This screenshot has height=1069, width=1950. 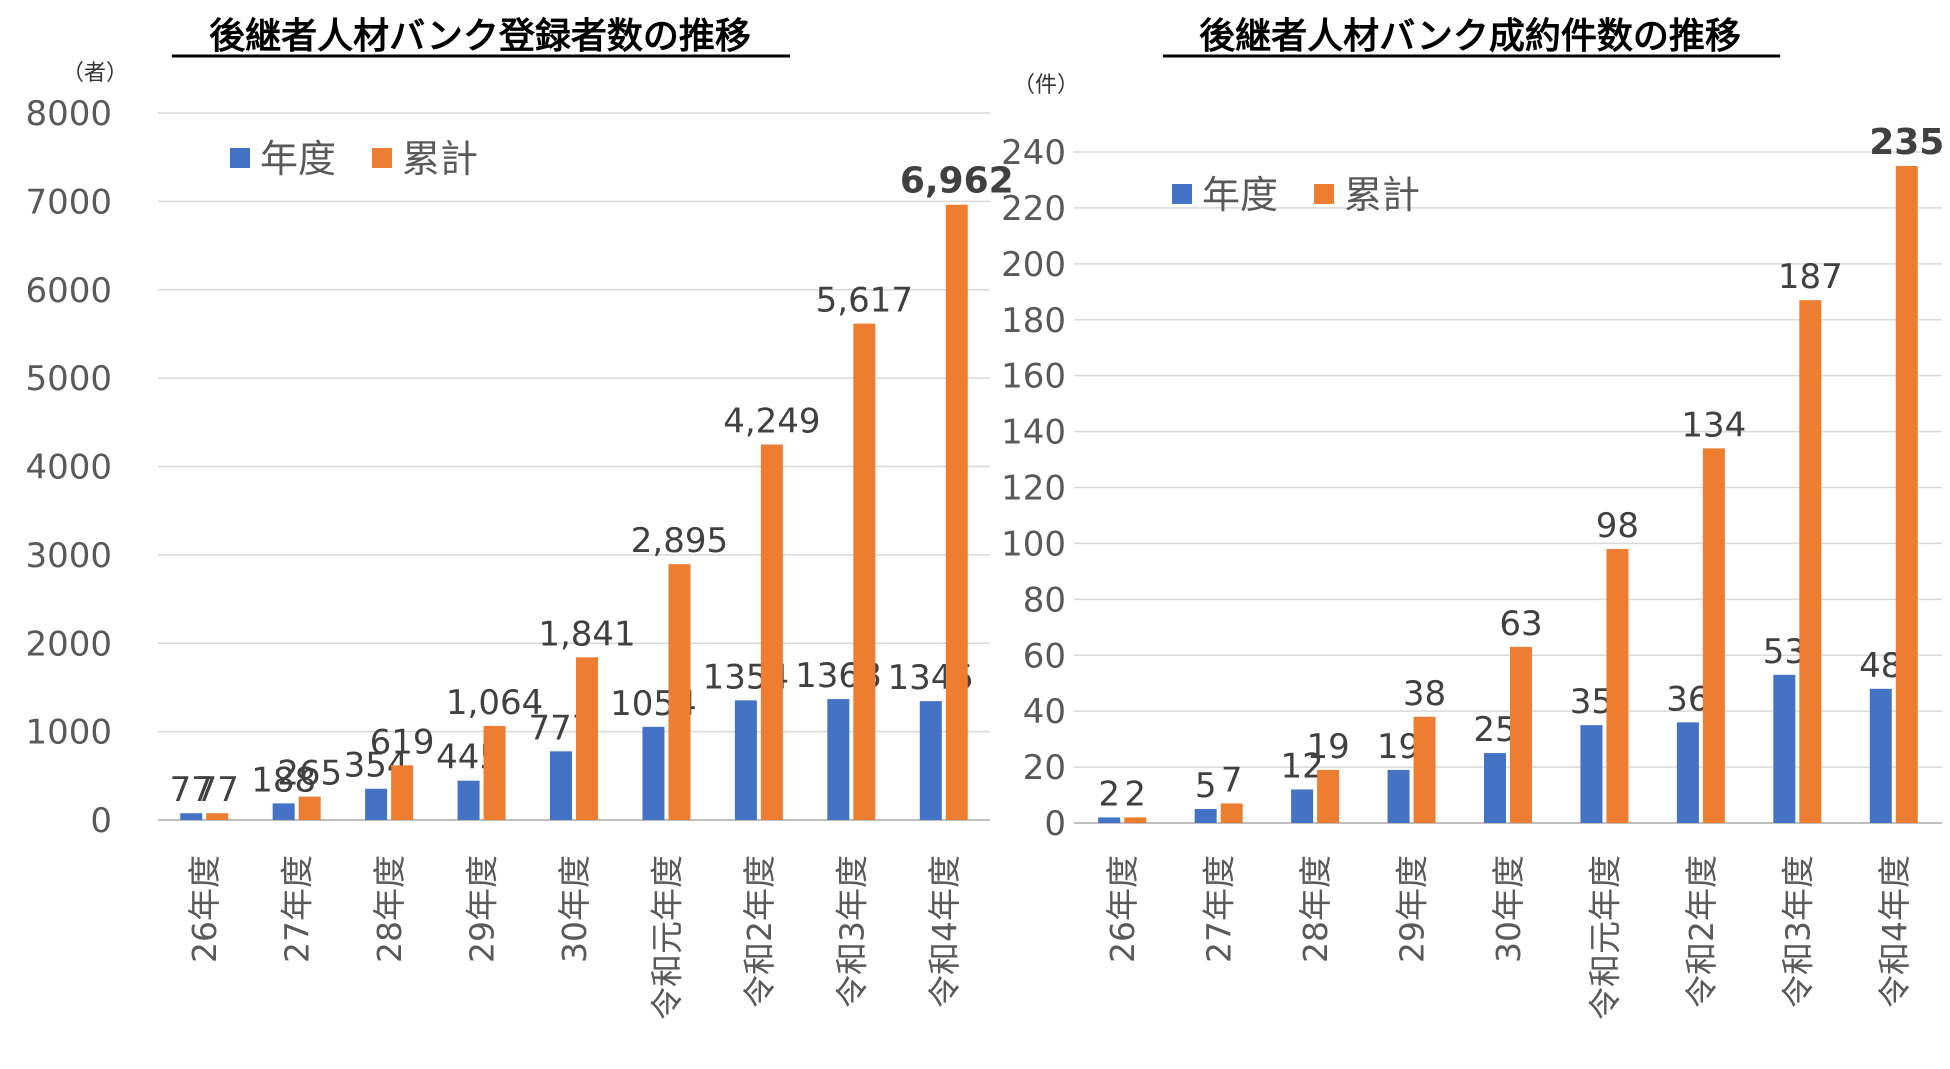 I want to click on data-label: 134, so click(x=1713, y=425).